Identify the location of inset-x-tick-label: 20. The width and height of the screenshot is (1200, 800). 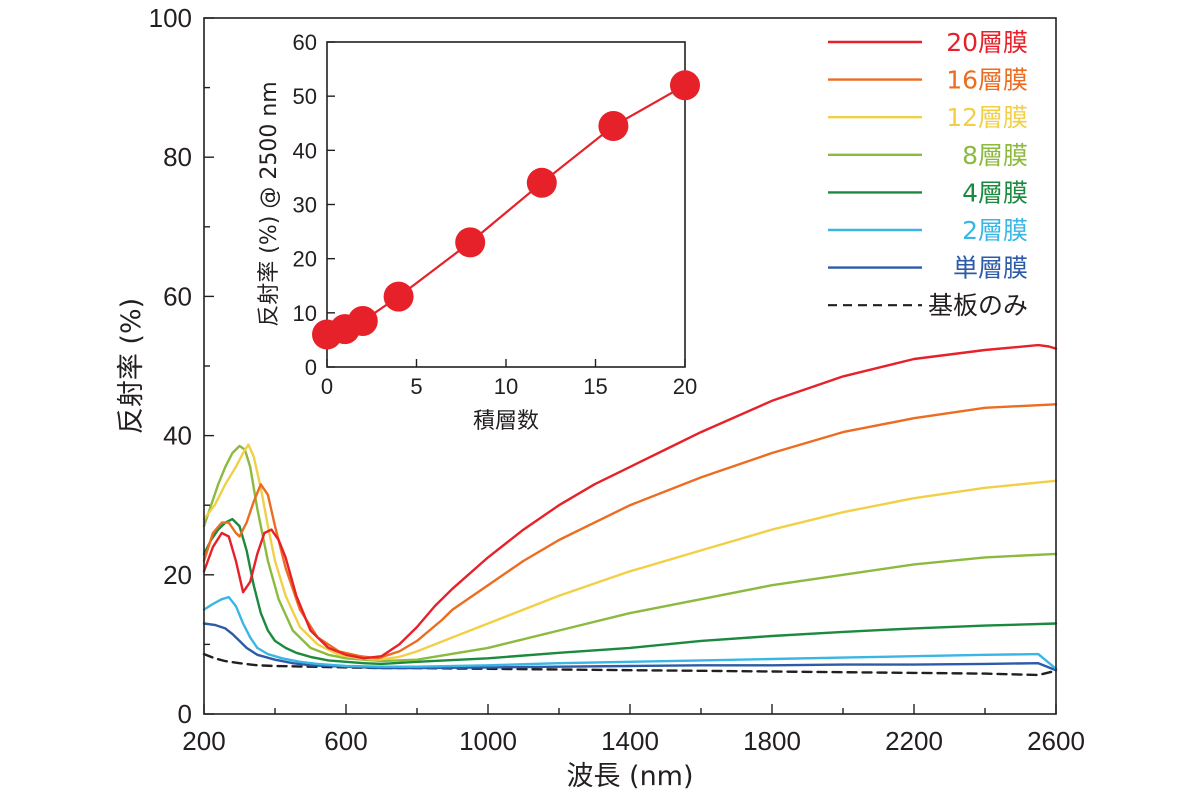
(685, 386).